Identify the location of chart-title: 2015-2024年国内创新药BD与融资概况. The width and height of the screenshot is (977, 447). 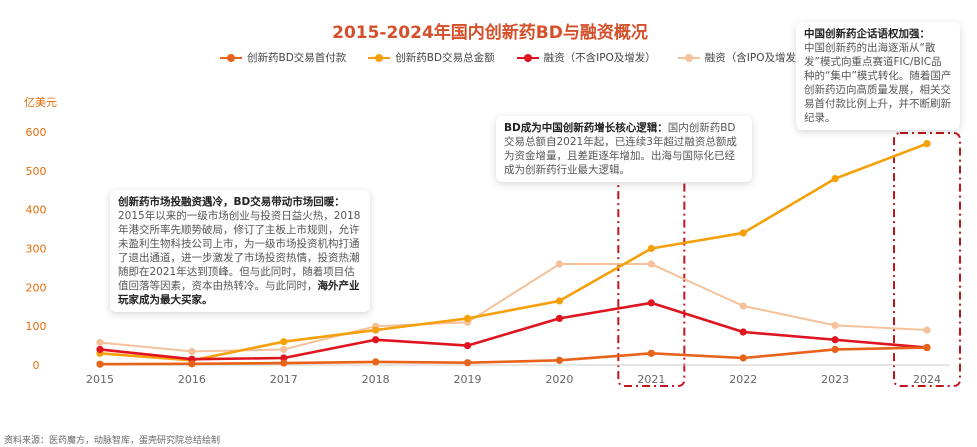
(490, 33).